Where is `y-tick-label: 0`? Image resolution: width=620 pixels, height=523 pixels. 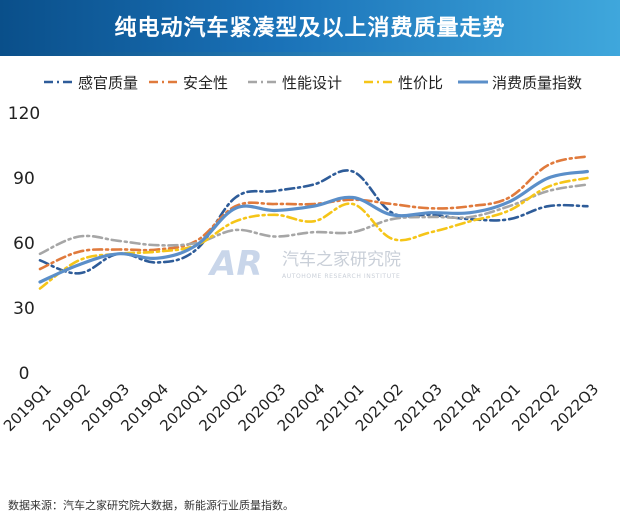
y-tick-label: 0 is located at coordinates (24, 374).